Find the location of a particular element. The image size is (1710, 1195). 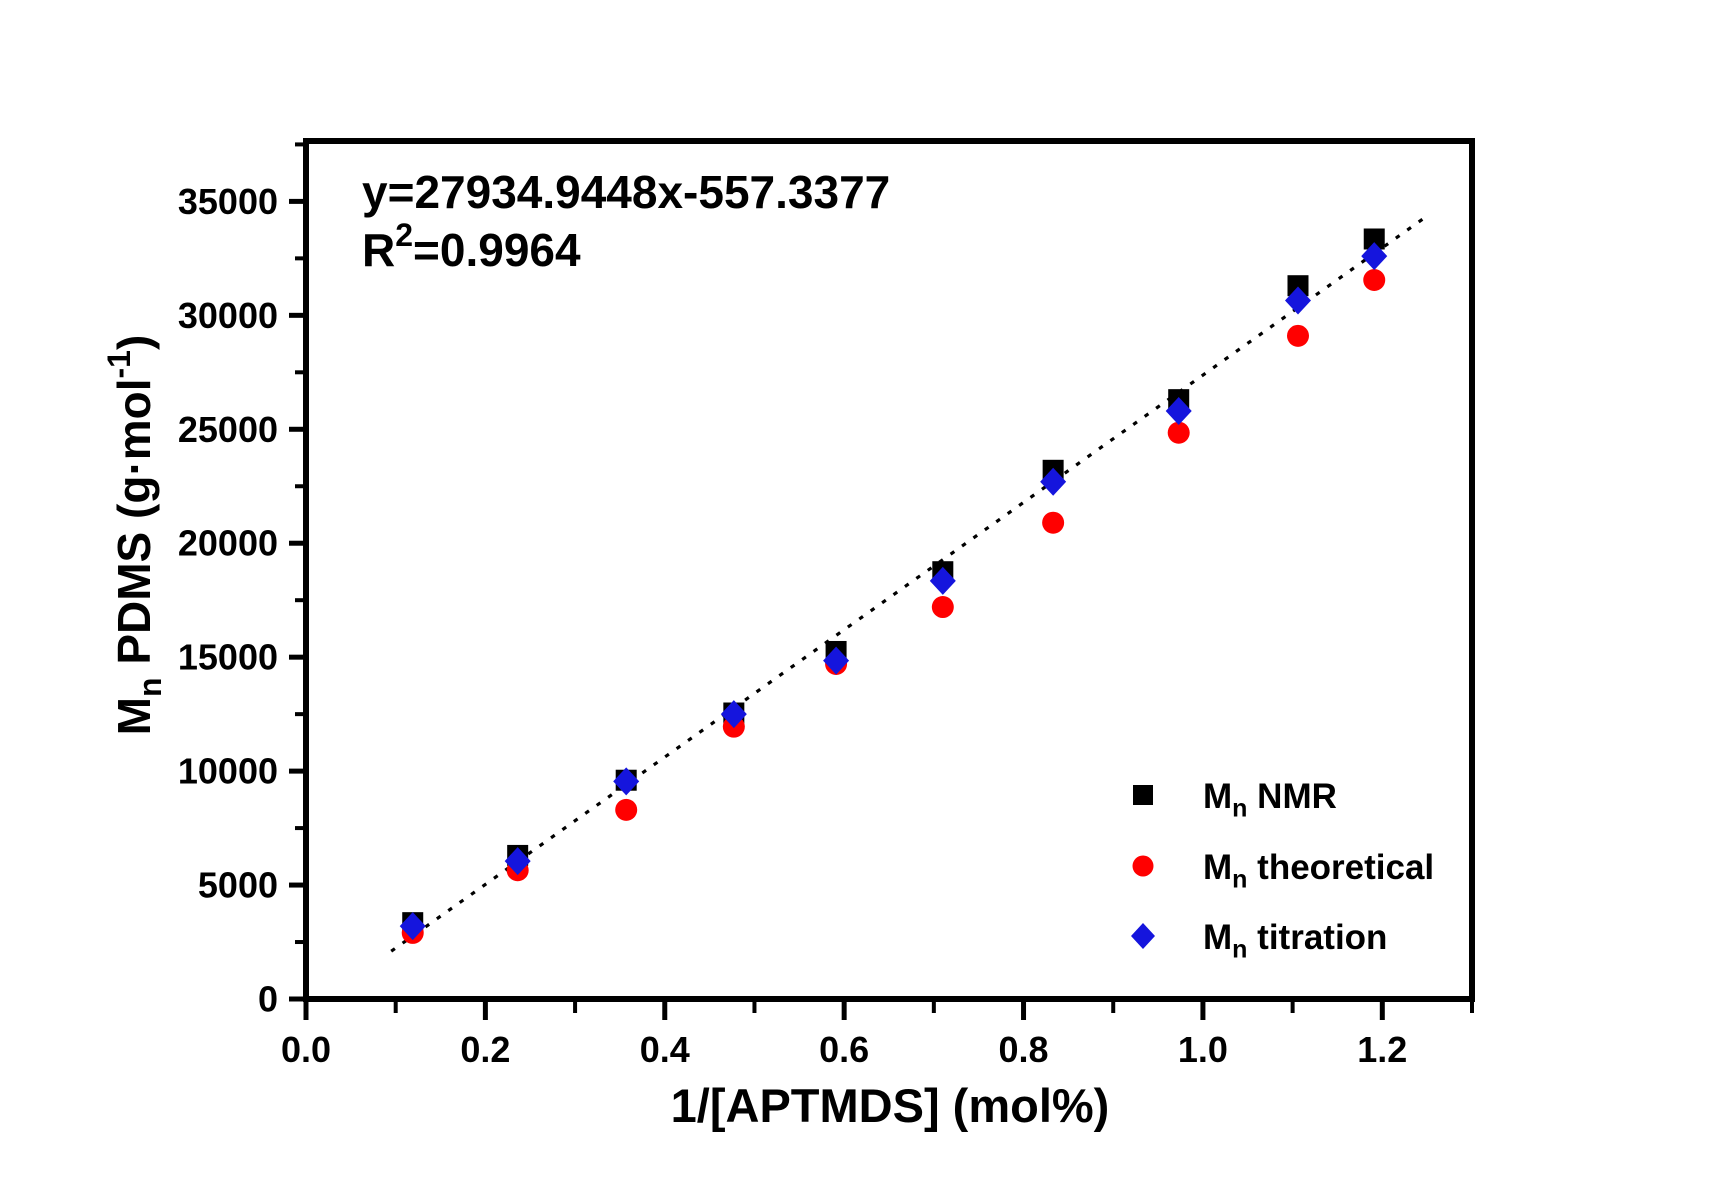

x-axis-tick-label: 0.0 is located at coordinates (306, 1049).